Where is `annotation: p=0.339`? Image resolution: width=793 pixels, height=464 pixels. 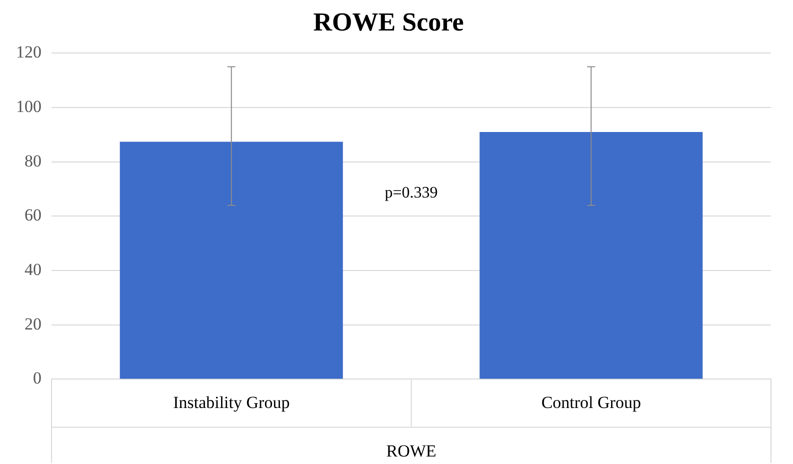 annotation: p=0.339 is located at coordinates (411, 193).